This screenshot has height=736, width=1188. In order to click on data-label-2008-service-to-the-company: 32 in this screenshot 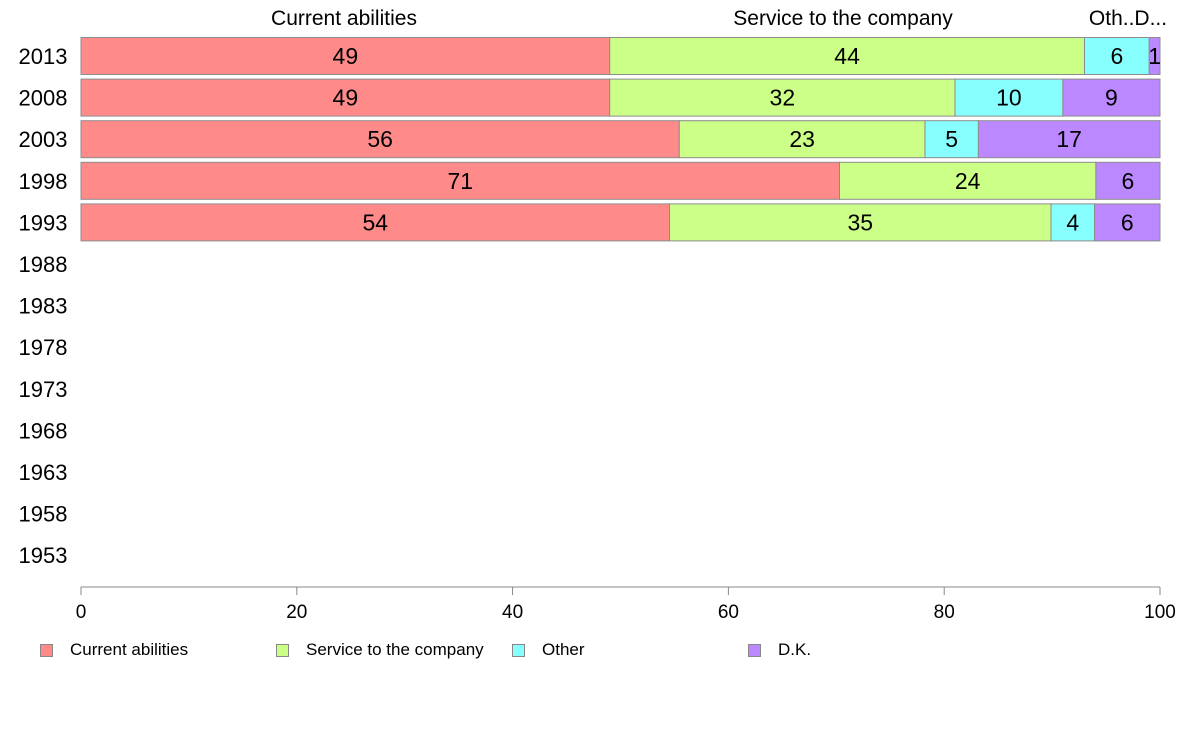, I will do `click(783, 98)`.